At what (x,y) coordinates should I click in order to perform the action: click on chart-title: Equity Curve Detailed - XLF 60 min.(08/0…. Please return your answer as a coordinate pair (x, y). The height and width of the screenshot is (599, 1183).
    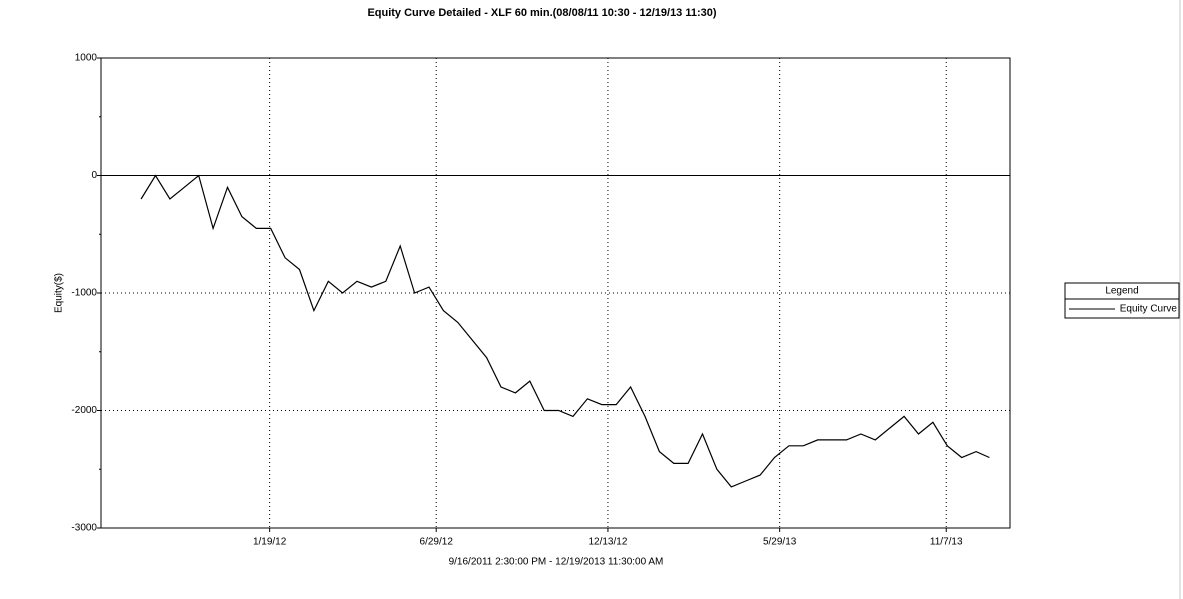
    Looking at the image, I should click on (541, 13).